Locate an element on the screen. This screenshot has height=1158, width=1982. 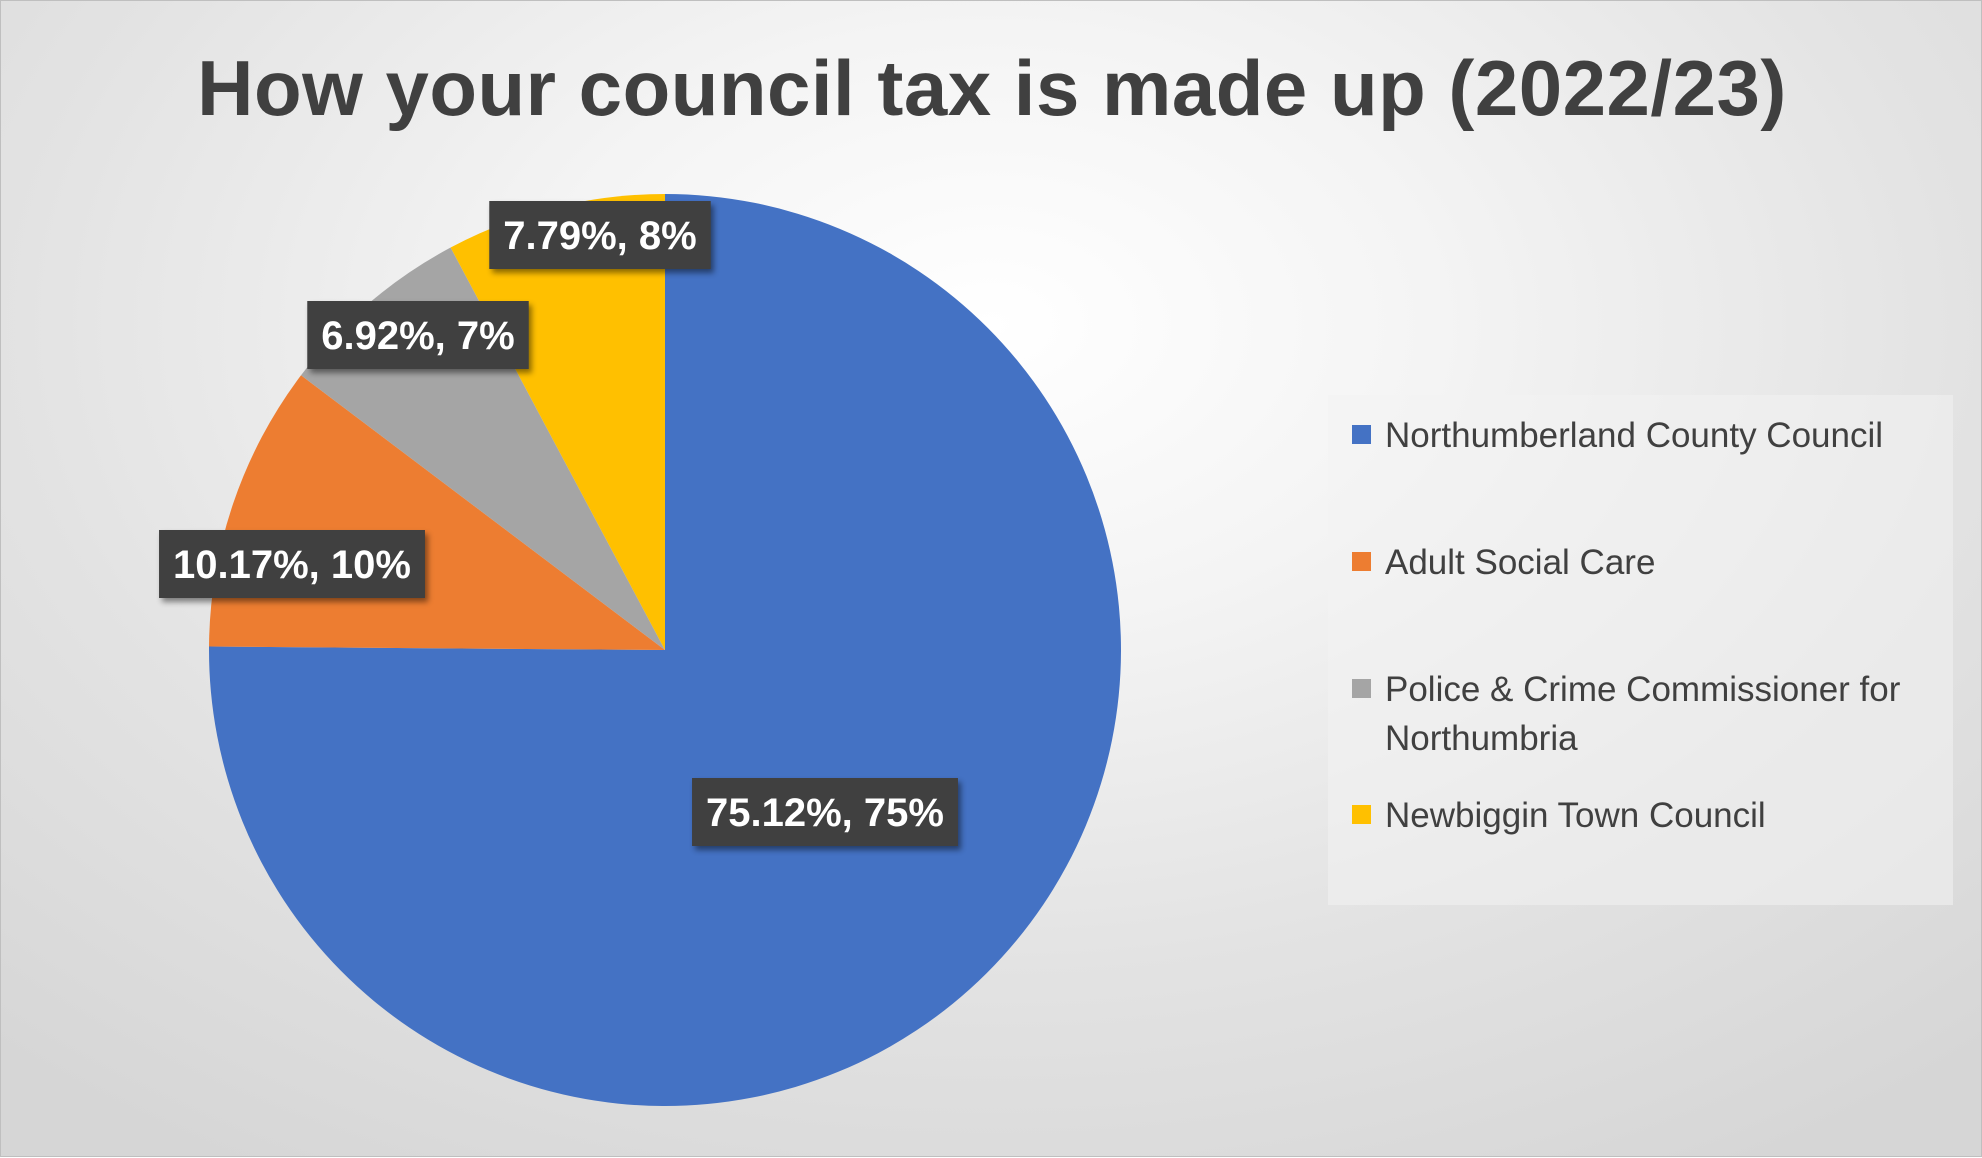
data-label-text: 10.17%, 10% is located at coordinates (292, 565).